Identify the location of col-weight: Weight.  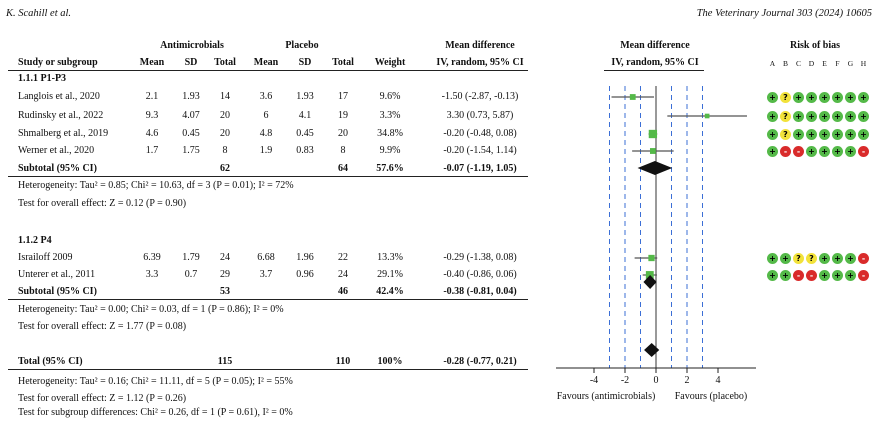
(390, 62).